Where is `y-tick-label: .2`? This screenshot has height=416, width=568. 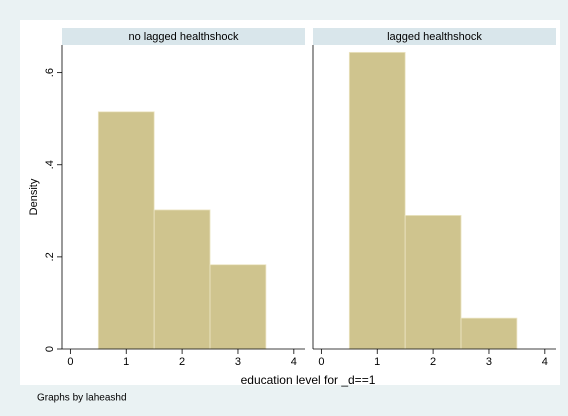
y-tick-label: .2 is located at coordinates (50, 256).